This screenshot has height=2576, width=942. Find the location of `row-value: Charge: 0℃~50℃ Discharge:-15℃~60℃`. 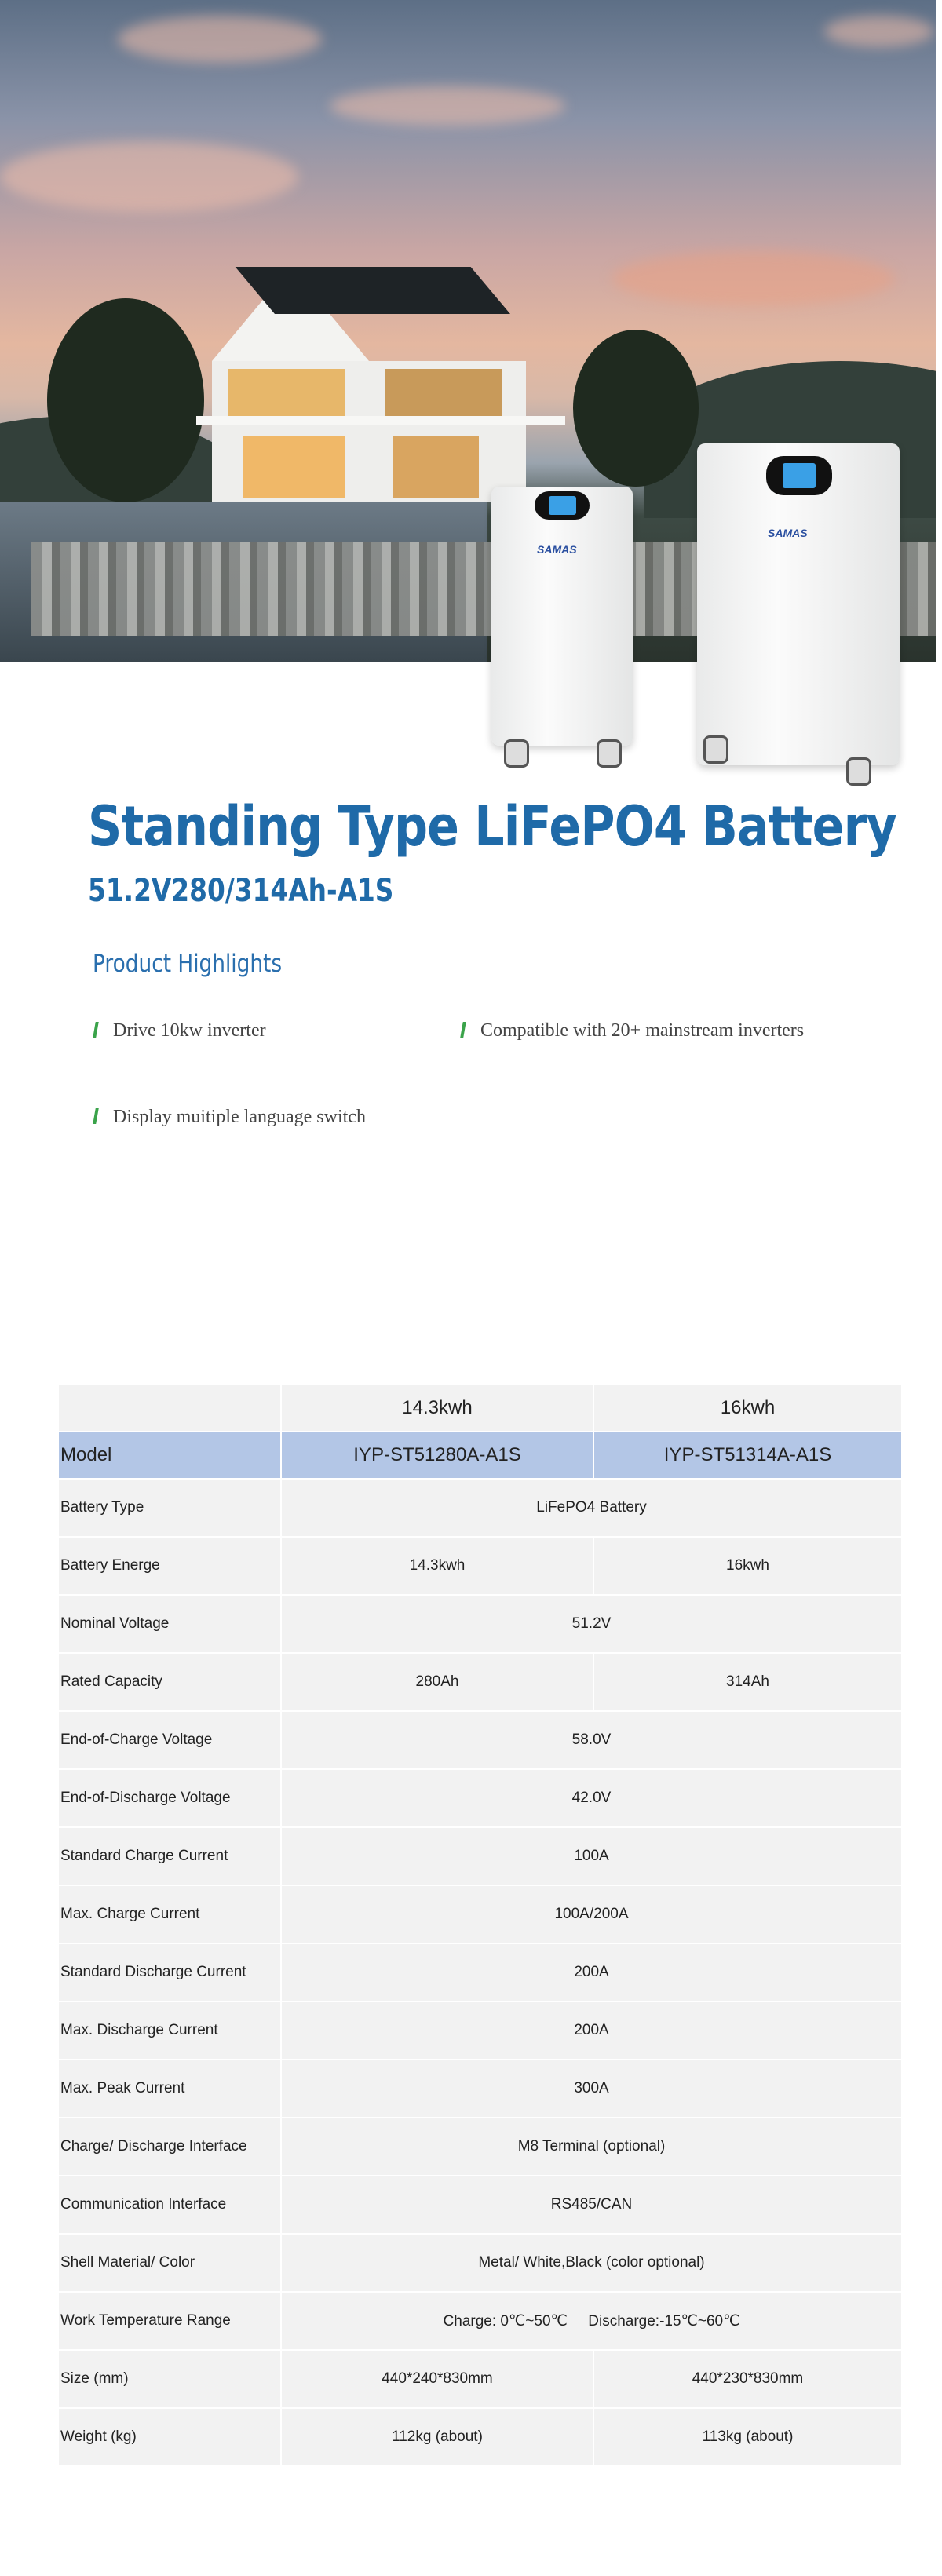

row-value: Charge: 0℃~50℃ Discharge:-15℃~60℃ is located at coordinates (591, 2321).